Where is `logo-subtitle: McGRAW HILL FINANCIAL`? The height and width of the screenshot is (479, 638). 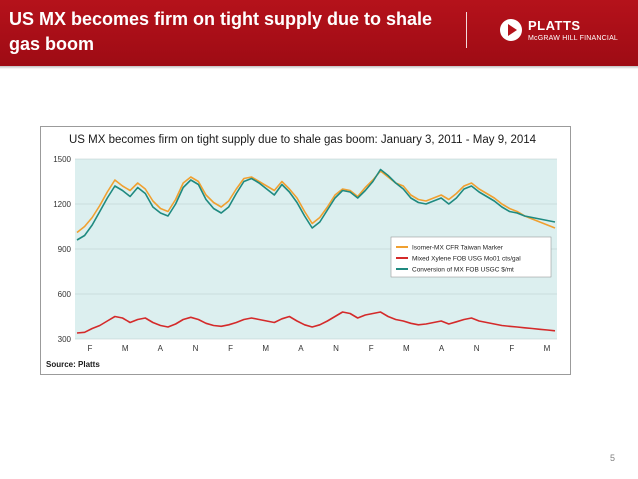
logo-subtitle: McGRAW HILL FINANCIAL is located at coordinates (573, 38).